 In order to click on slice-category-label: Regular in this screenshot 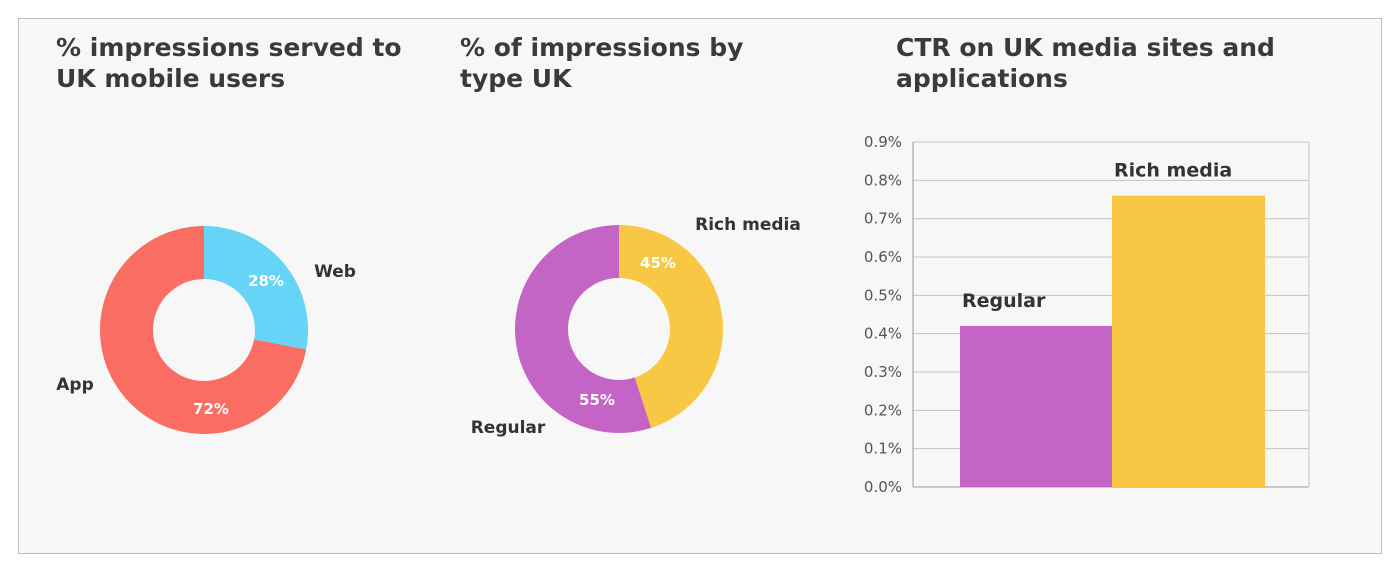, I will do `click(508, 428)`.